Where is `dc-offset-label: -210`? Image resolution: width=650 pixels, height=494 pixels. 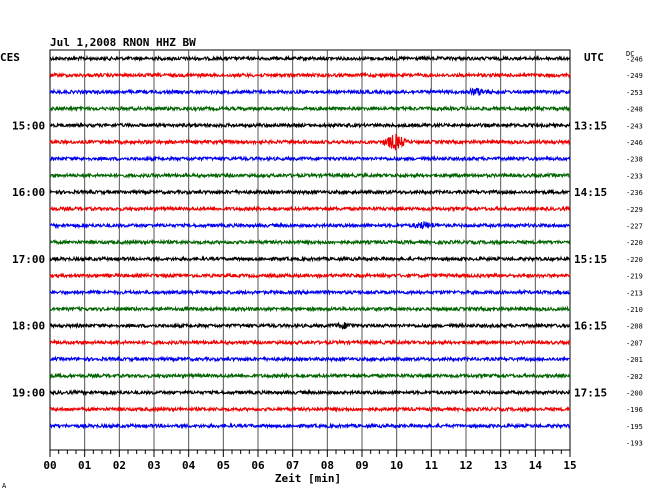 dc-offset-label: -210 is located at coordinates (634, 310).